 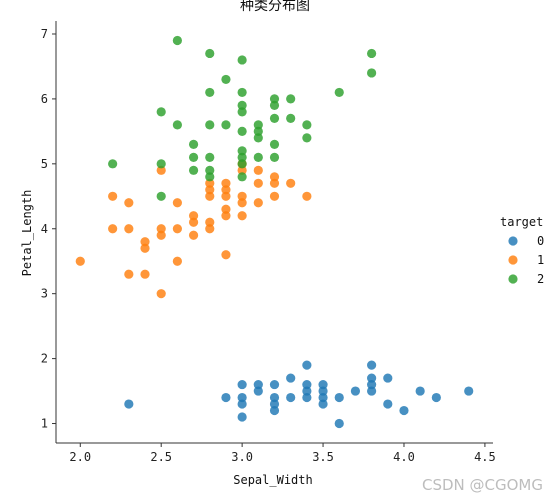 I want to click on x-tick-label-0: 2.0, so click(x=80, y=457).